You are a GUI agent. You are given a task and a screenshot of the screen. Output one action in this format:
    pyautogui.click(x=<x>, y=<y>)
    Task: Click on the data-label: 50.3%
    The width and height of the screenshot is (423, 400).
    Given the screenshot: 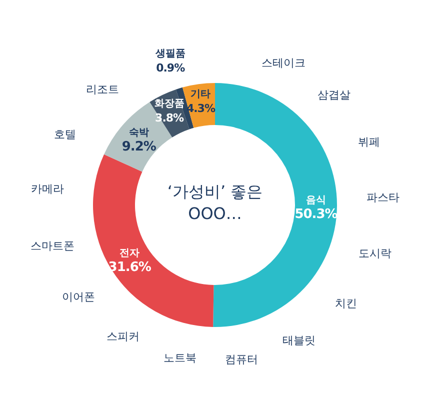 What is the action you would take?
    pyautogui.click(x=316, y=214)
    